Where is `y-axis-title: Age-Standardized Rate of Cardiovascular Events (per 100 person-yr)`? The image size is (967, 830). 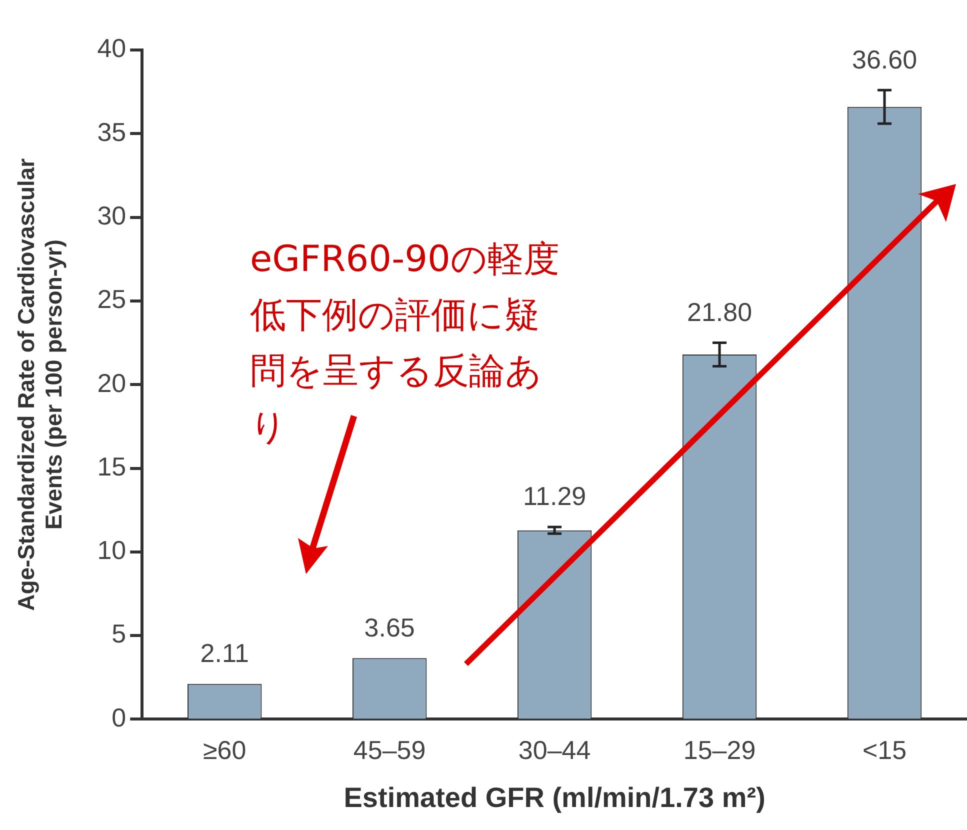 y-axis-title: Age-Standardized Rate of Cardiovascular Events (per 100 person-yr) is located at coordinates (40, 384).